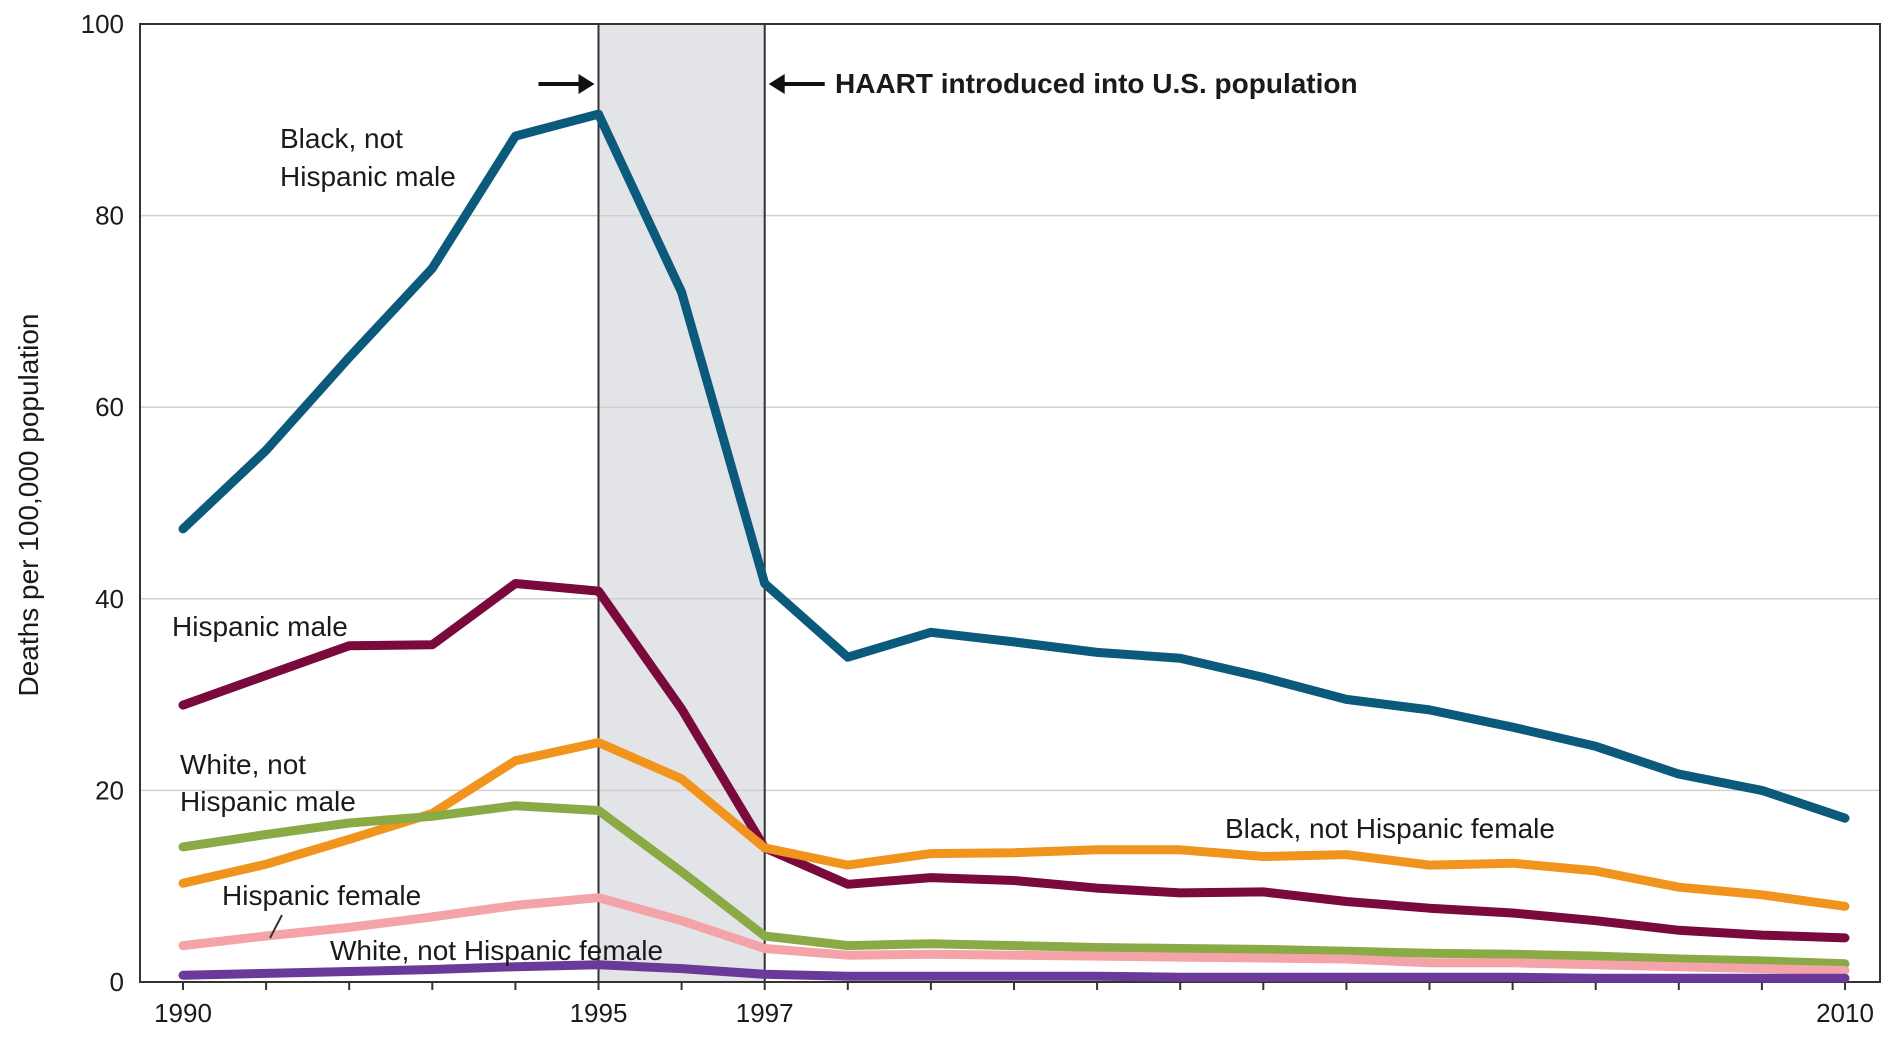  Describe the element at coordinates (109, 407) in the screenshot. I see `y-tick-label: 60` at that location.